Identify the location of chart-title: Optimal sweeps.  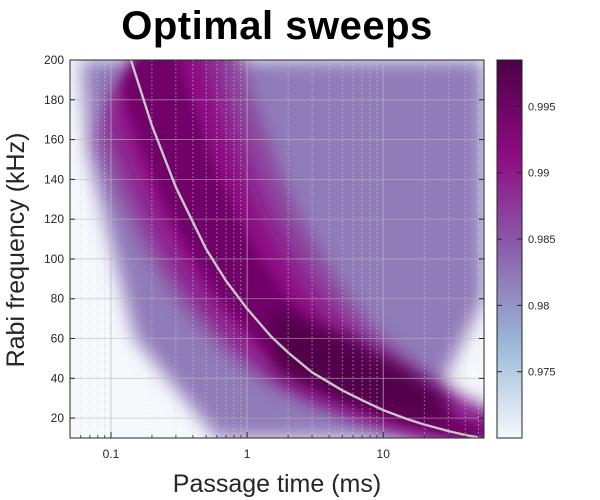
(277, 26).